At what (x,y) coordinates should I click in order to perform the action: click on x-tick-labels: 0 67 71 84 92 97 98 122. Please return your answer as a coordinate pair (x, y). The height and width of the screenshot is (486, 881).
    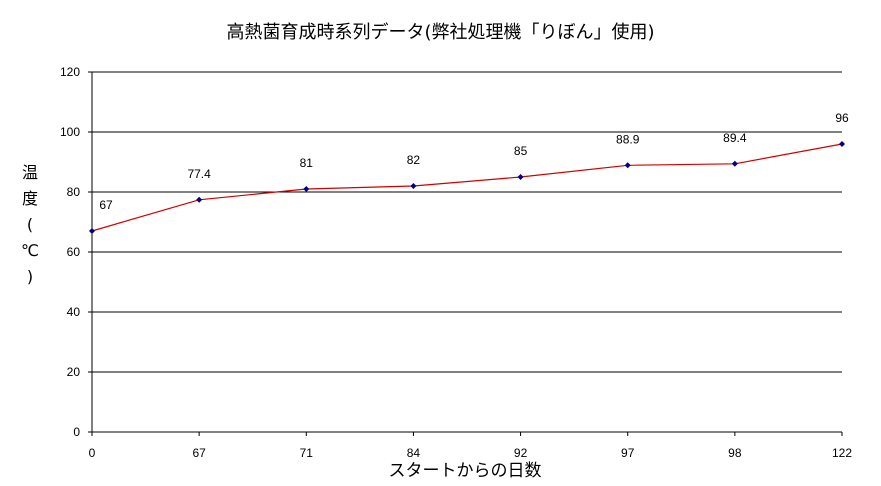
    Looking at the image, I should click on (471, 453).